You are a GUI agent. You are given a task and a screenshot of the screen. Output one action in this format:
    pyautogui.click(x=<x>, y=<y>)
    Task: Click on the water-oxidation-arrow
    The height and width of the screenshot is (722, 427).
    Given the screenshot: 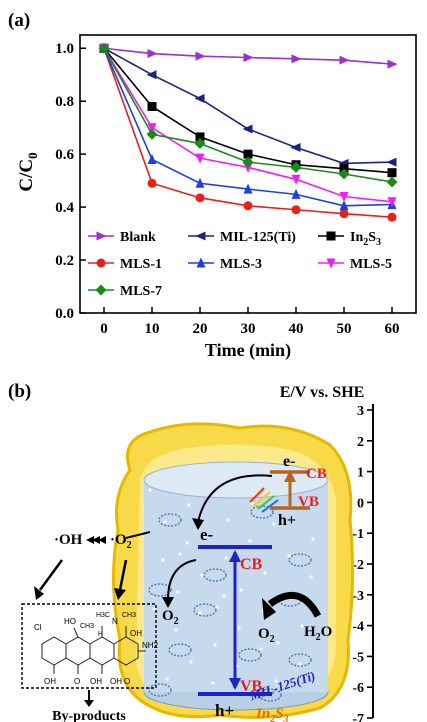 What is the action you would take?
    pyautogui.click(x=294, y=605)
    